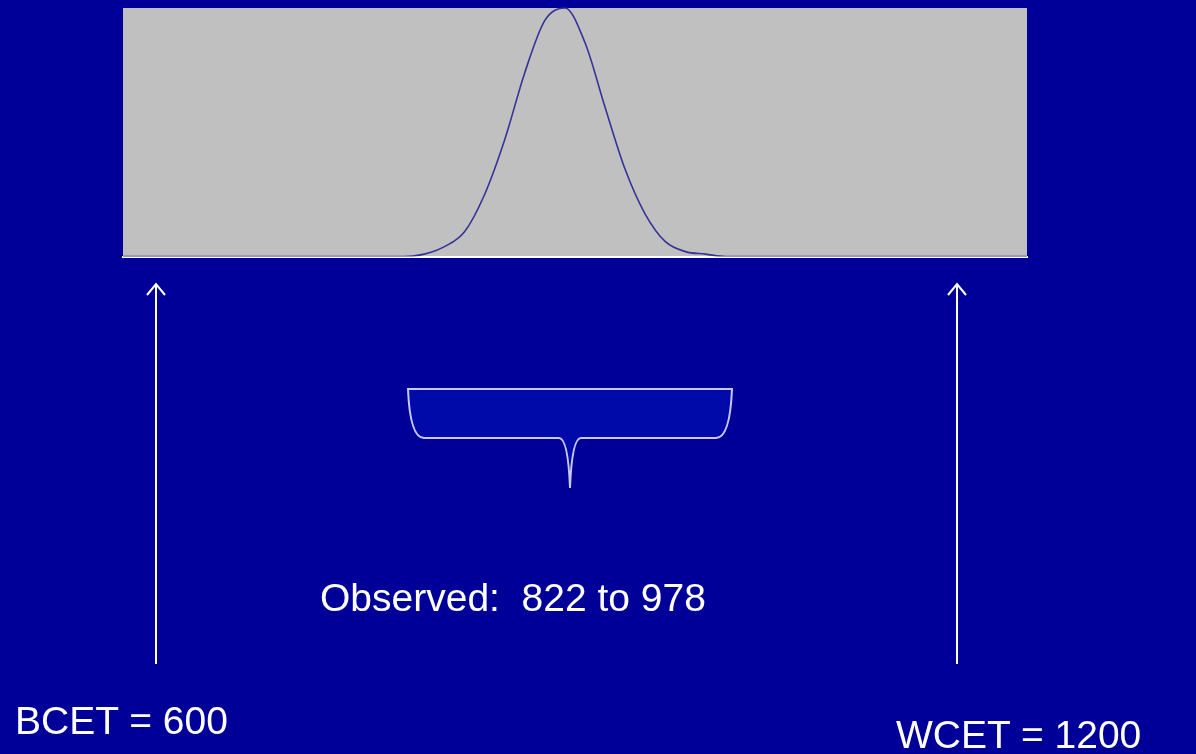 This screenshot has height=754, width=1196. Describe the element at coordinates (513, 597) in the screenshot. I see `text: Observed: 822 to 978` at that location.